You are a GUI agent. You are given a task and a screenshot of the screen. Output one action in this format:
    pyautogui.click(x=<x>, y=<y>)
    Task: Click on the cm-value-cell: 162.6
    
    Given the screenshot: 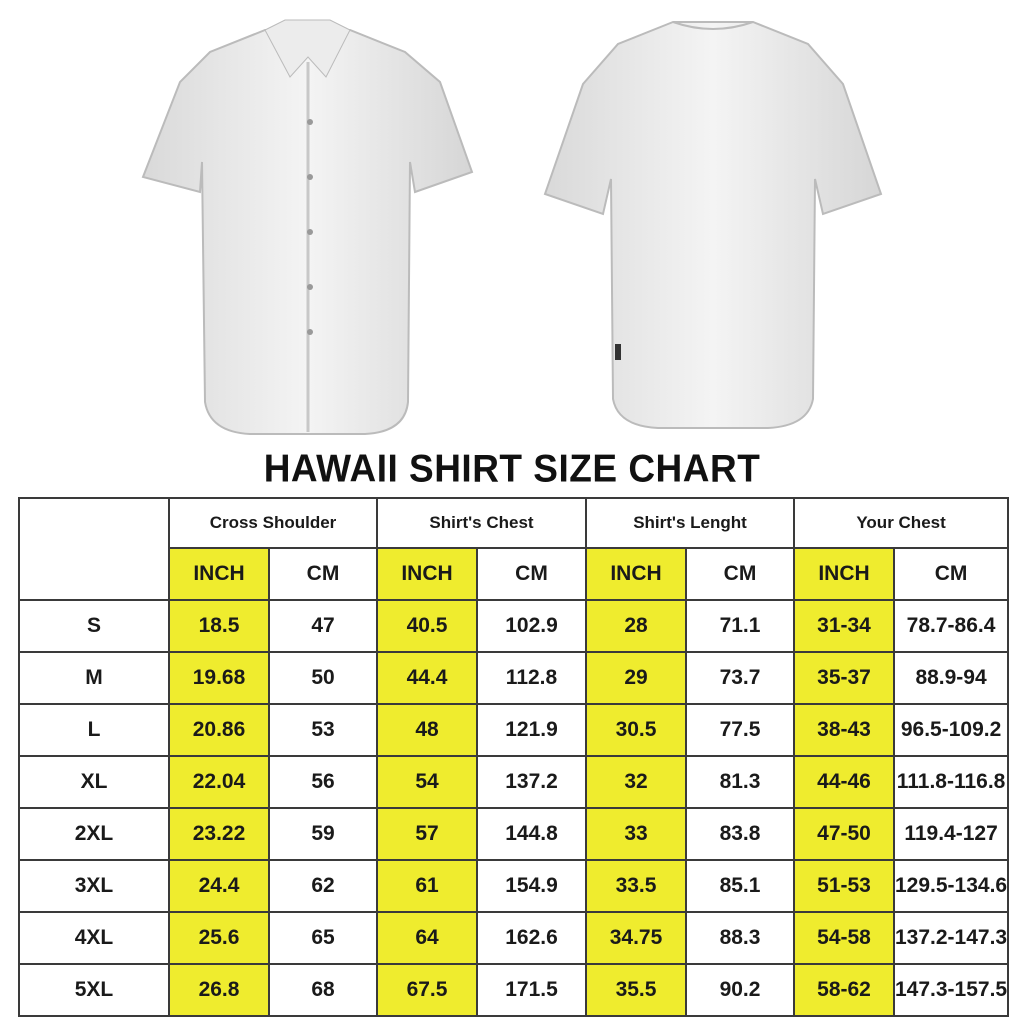 What is the action you would take?
    pyautogui.click(x=531, y=938)
    